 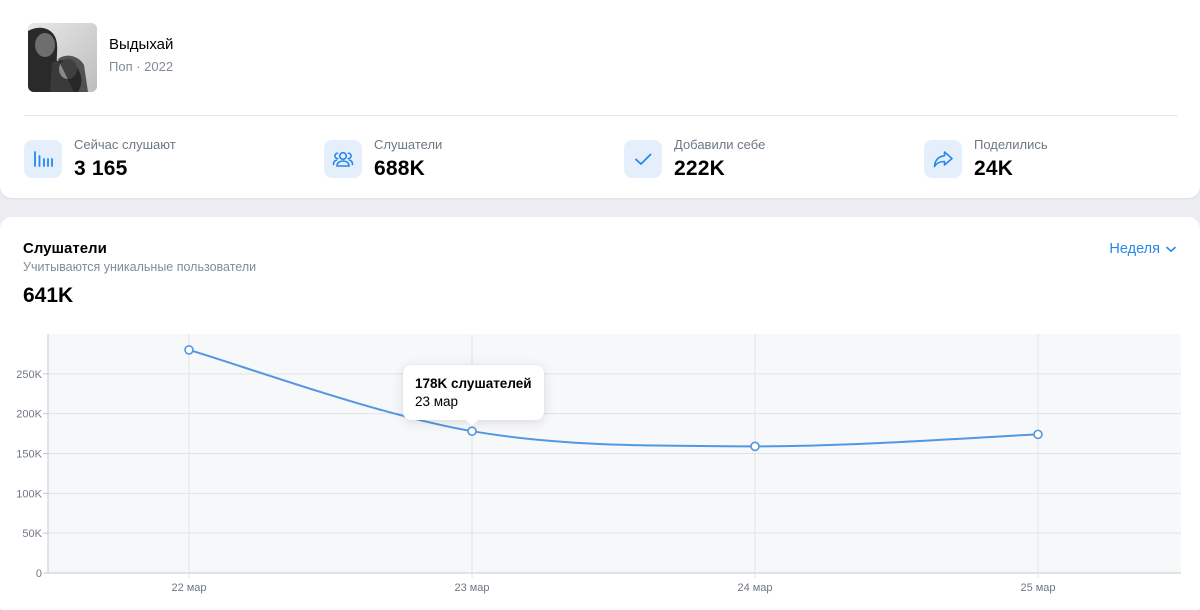 I want to click on users-icon, so click(x=343, y=159).